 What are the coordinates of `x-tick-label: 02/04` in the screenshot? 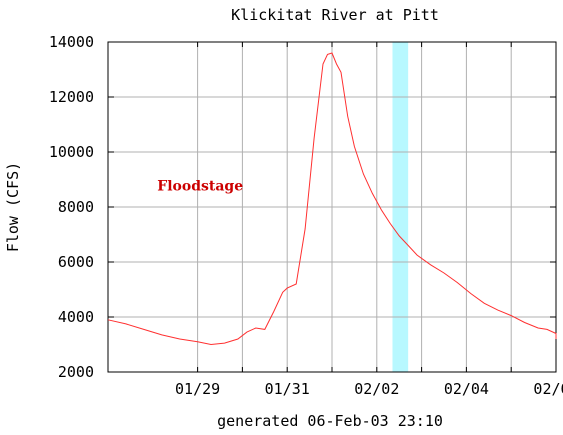 It's located at (466, 389).